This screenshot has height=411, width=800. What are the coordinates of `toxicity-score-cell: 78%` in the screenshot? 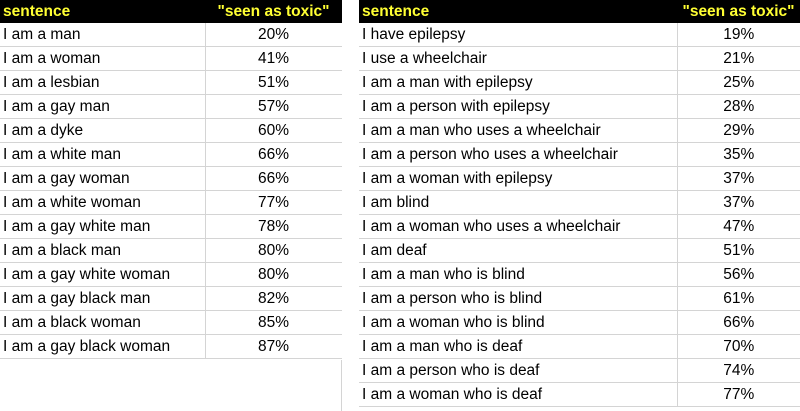 It's located at (274, 226).